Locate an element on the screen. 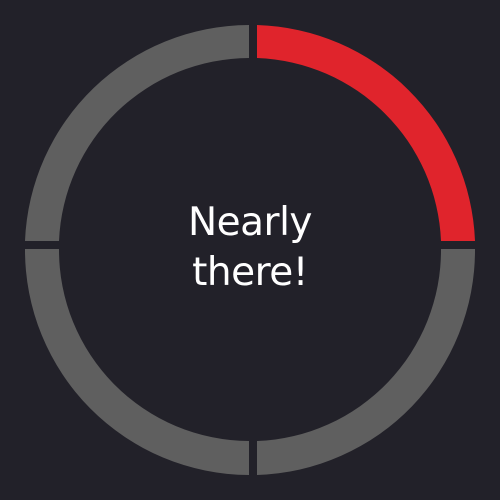 The height and width of the screenshot is (500, 500). progress-message-line-1: Nearly is located at coordinates (250, 222).